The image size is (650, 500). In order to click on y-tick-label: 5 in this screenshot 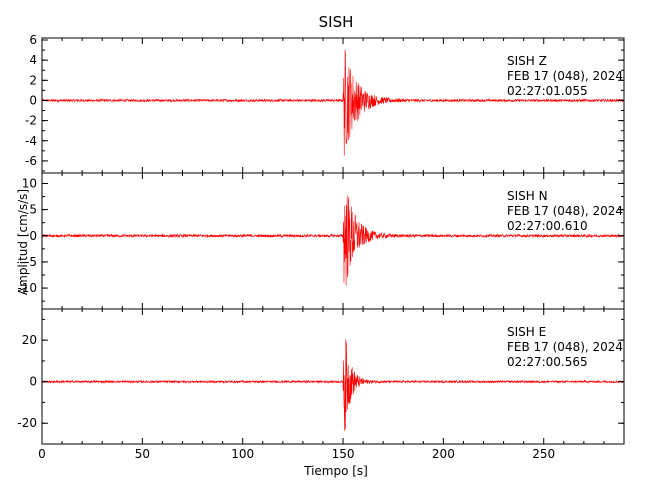, I will do `click(33, 210)`.